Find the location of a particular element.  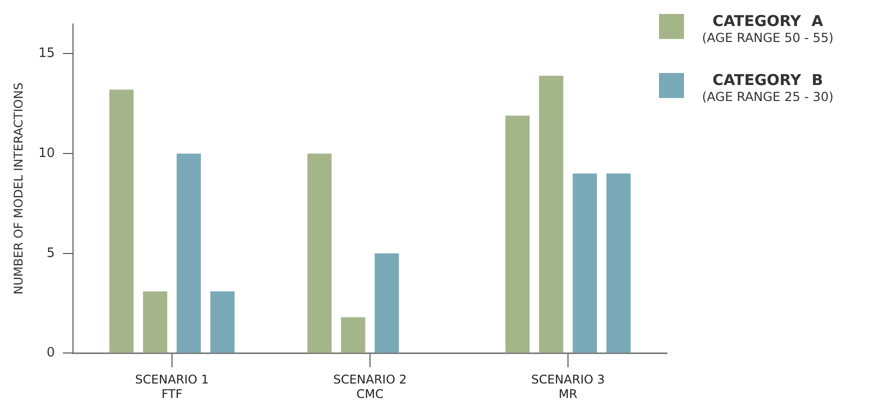

y-tick-label: 10 is located at coordinates (46, 153).